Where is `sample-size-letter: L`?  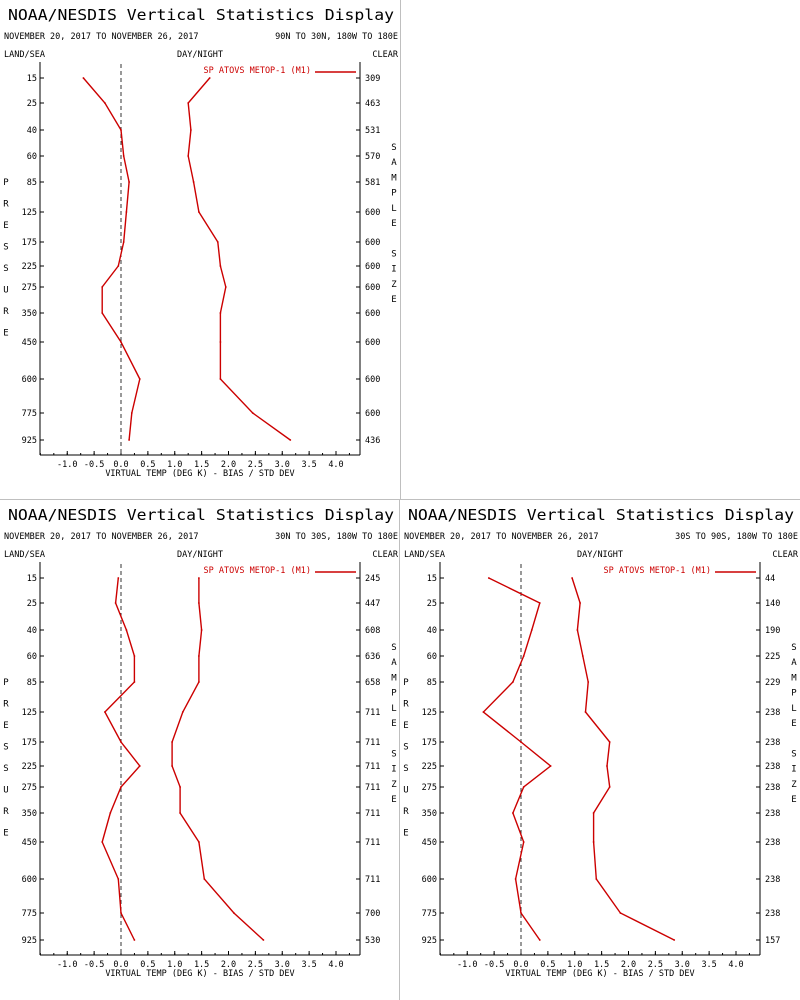 sample-size-letter: L is located at coordinates (393, 709).